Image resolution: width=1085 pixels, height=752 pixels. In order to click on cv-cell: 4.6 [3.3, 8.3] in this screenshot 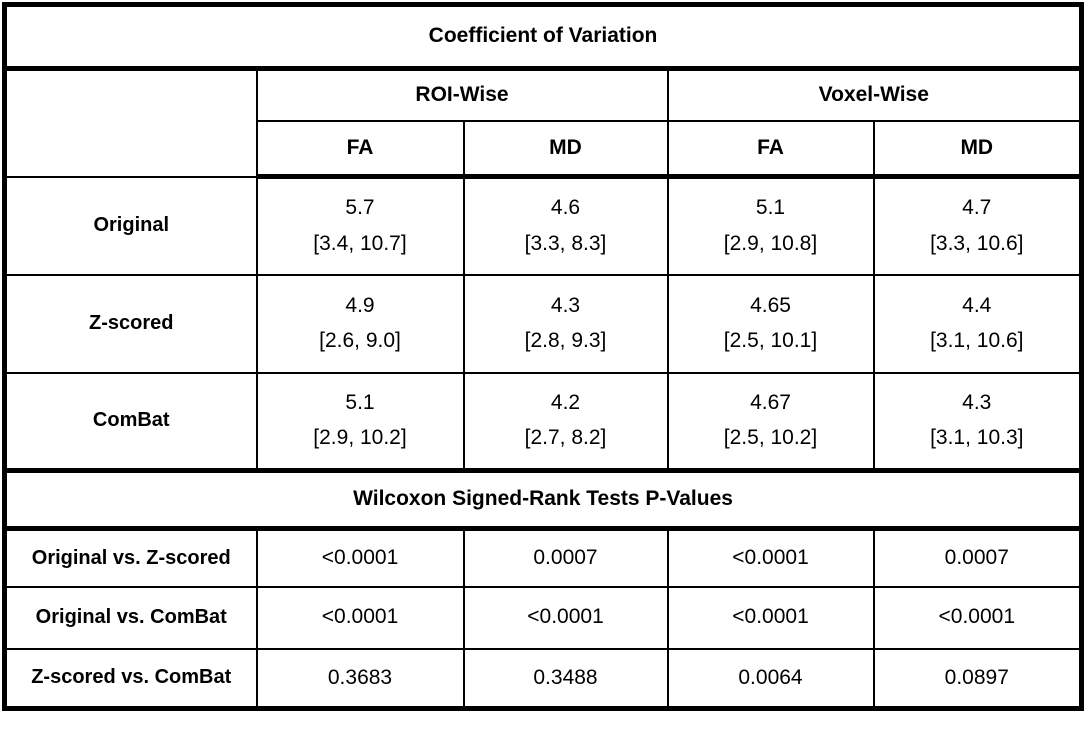, I will do `click(565, 225)`.